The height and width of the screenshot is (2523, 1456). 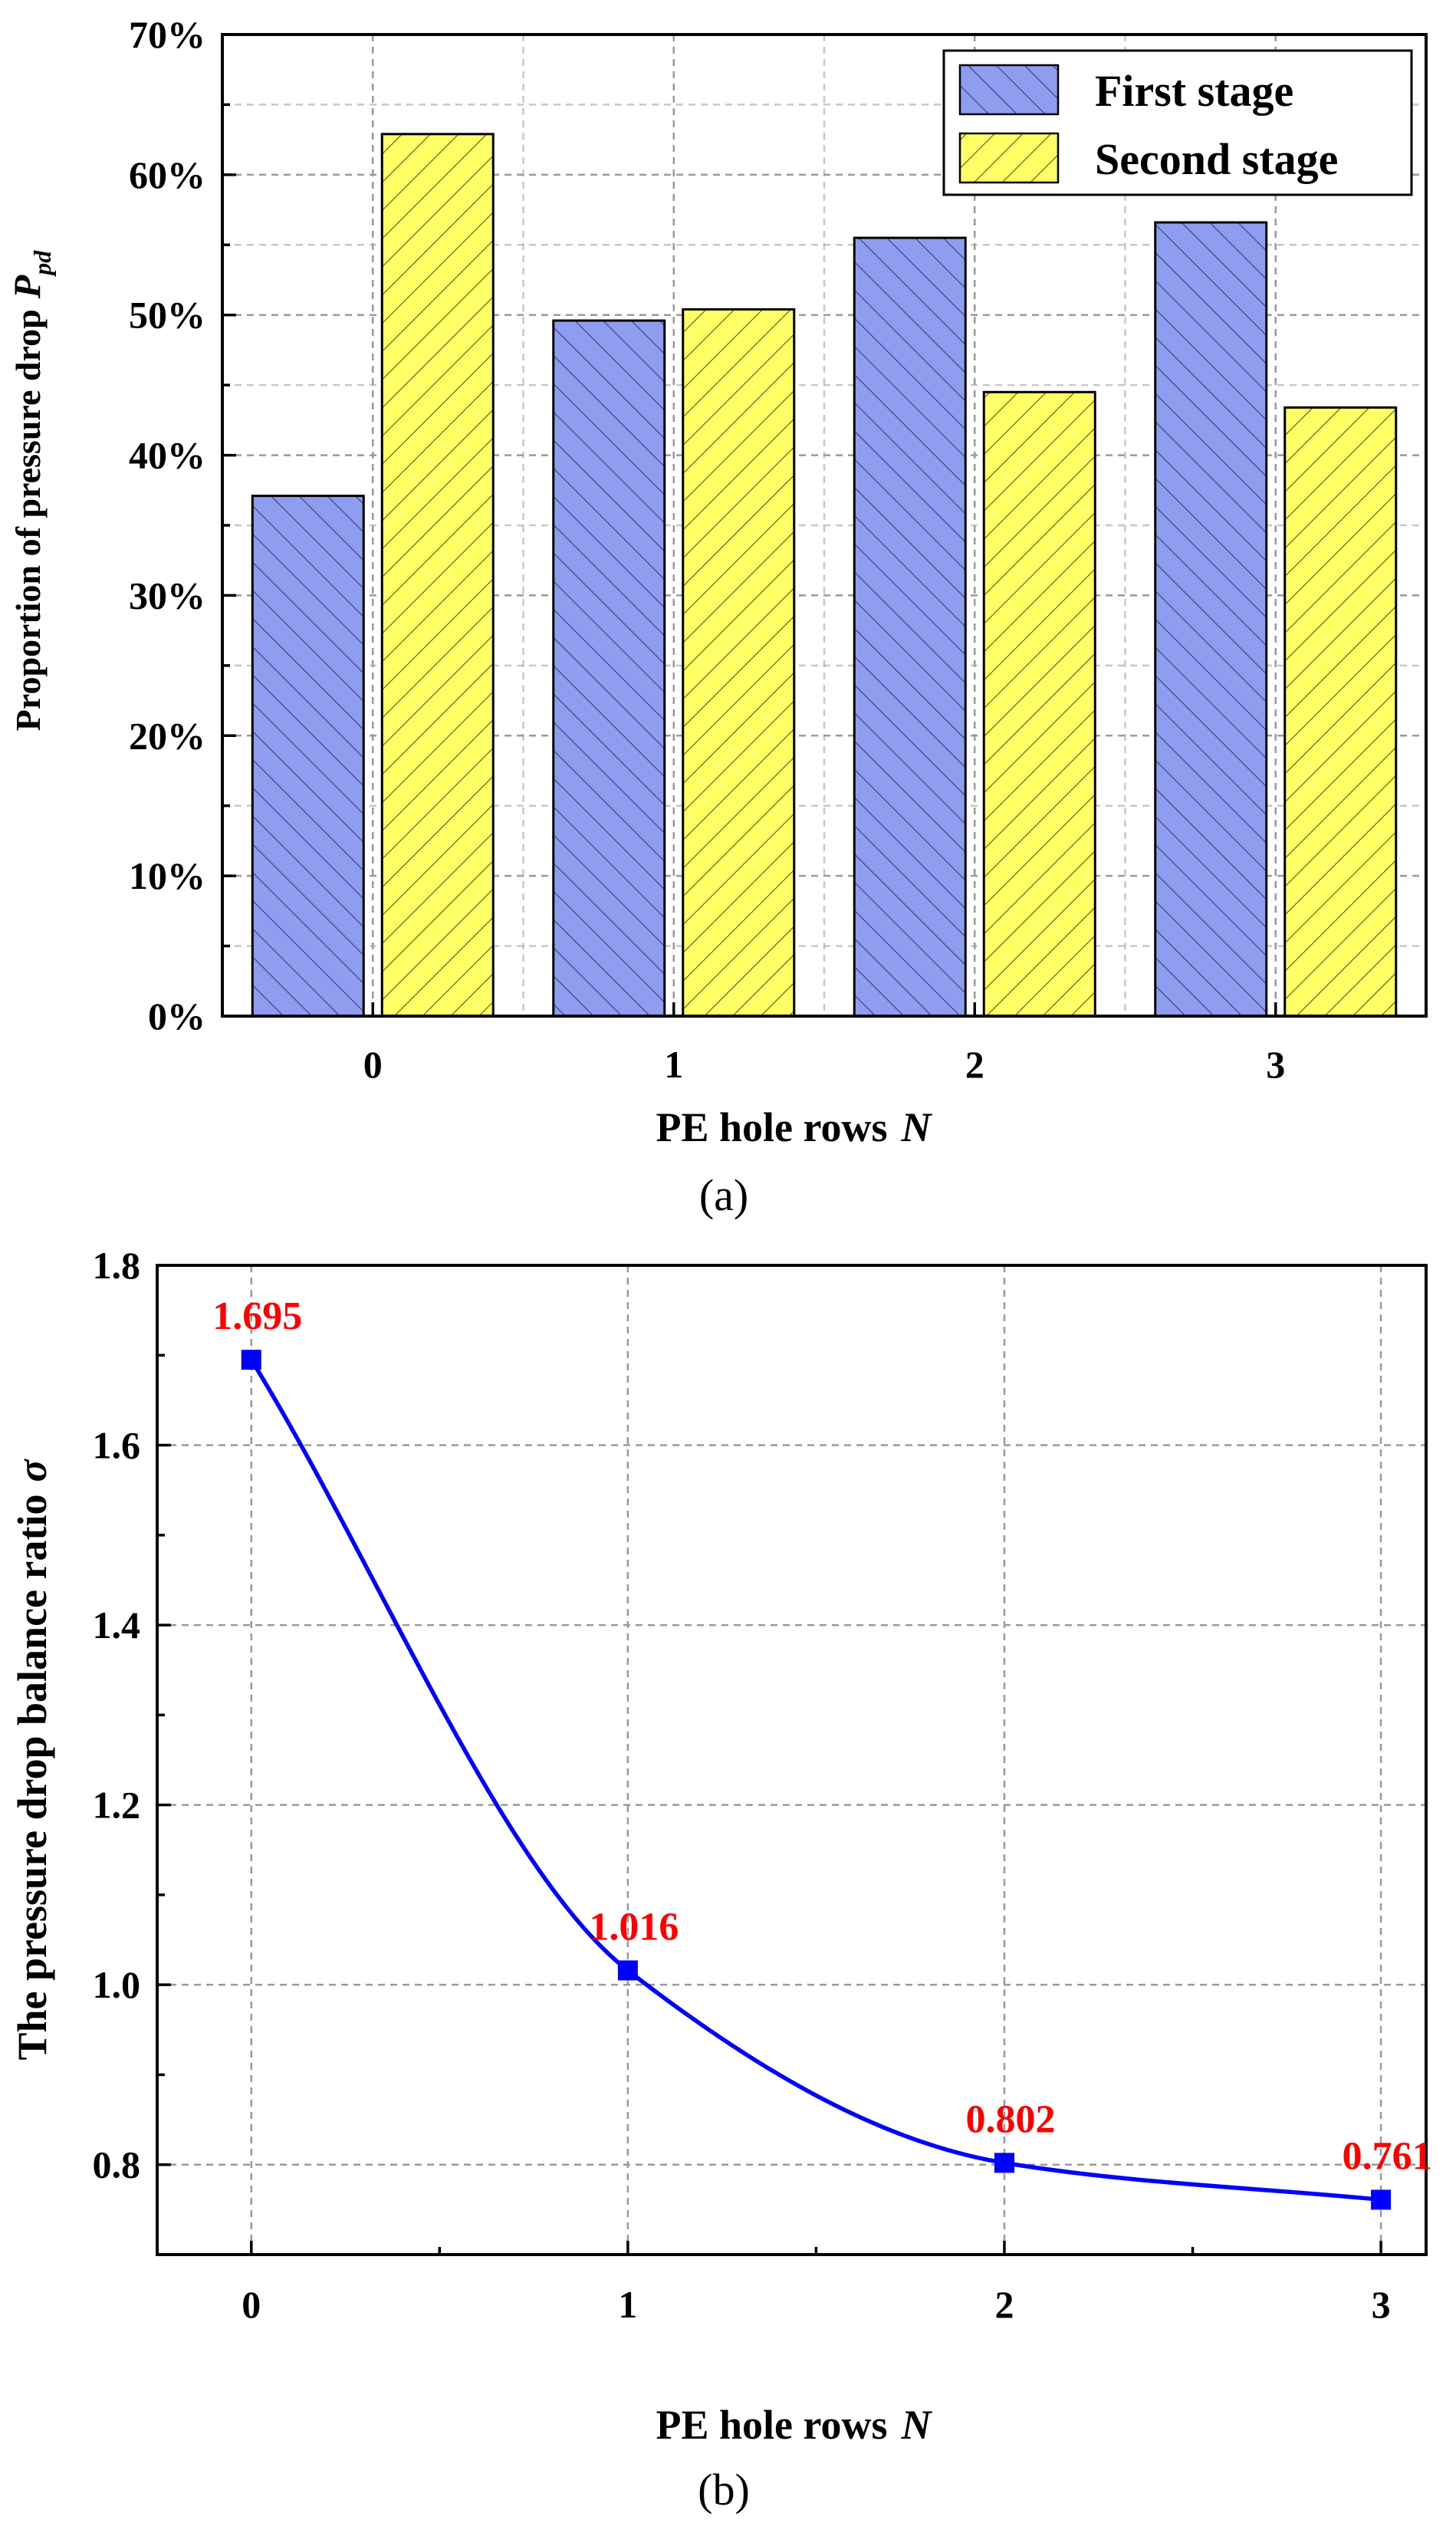 I want to click on bar-chart-x-tick-label: 2, so click(x=974, y=1064).